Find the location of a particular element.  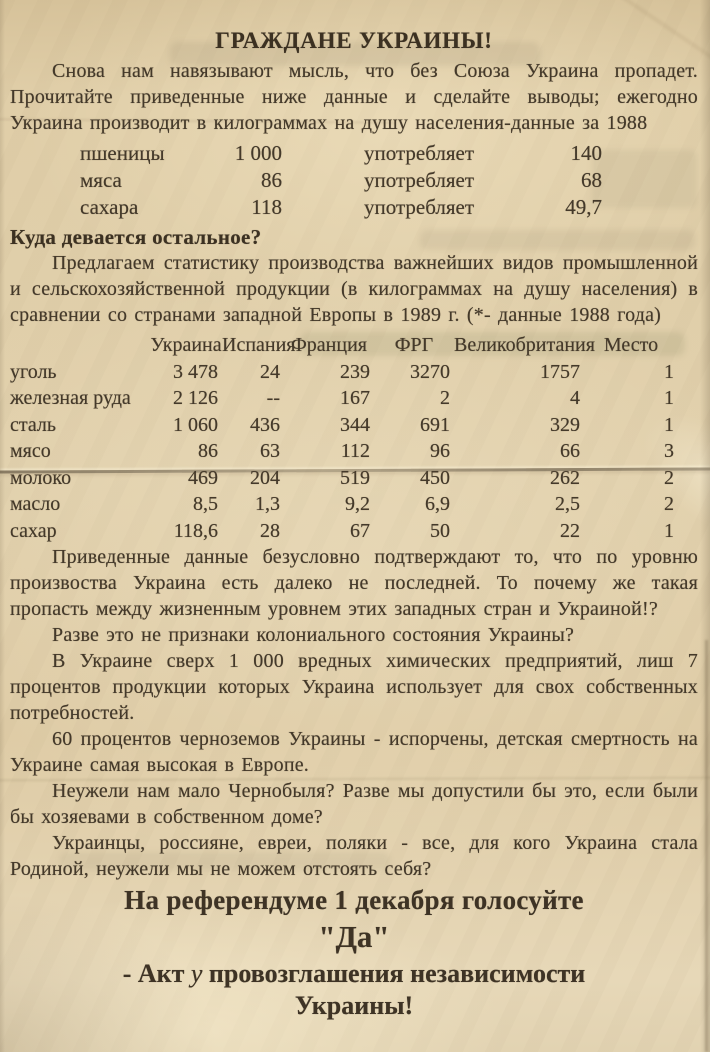

row-label: сталь is located at coordinates (33, 424).